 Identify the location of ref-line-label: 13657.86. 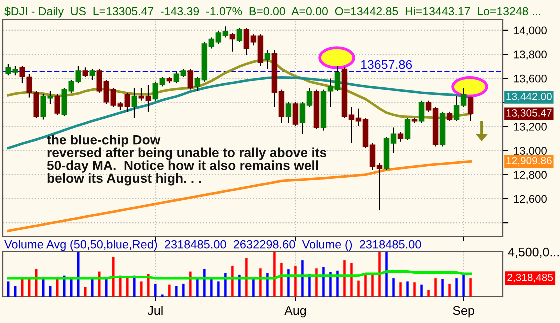
(386, 65).